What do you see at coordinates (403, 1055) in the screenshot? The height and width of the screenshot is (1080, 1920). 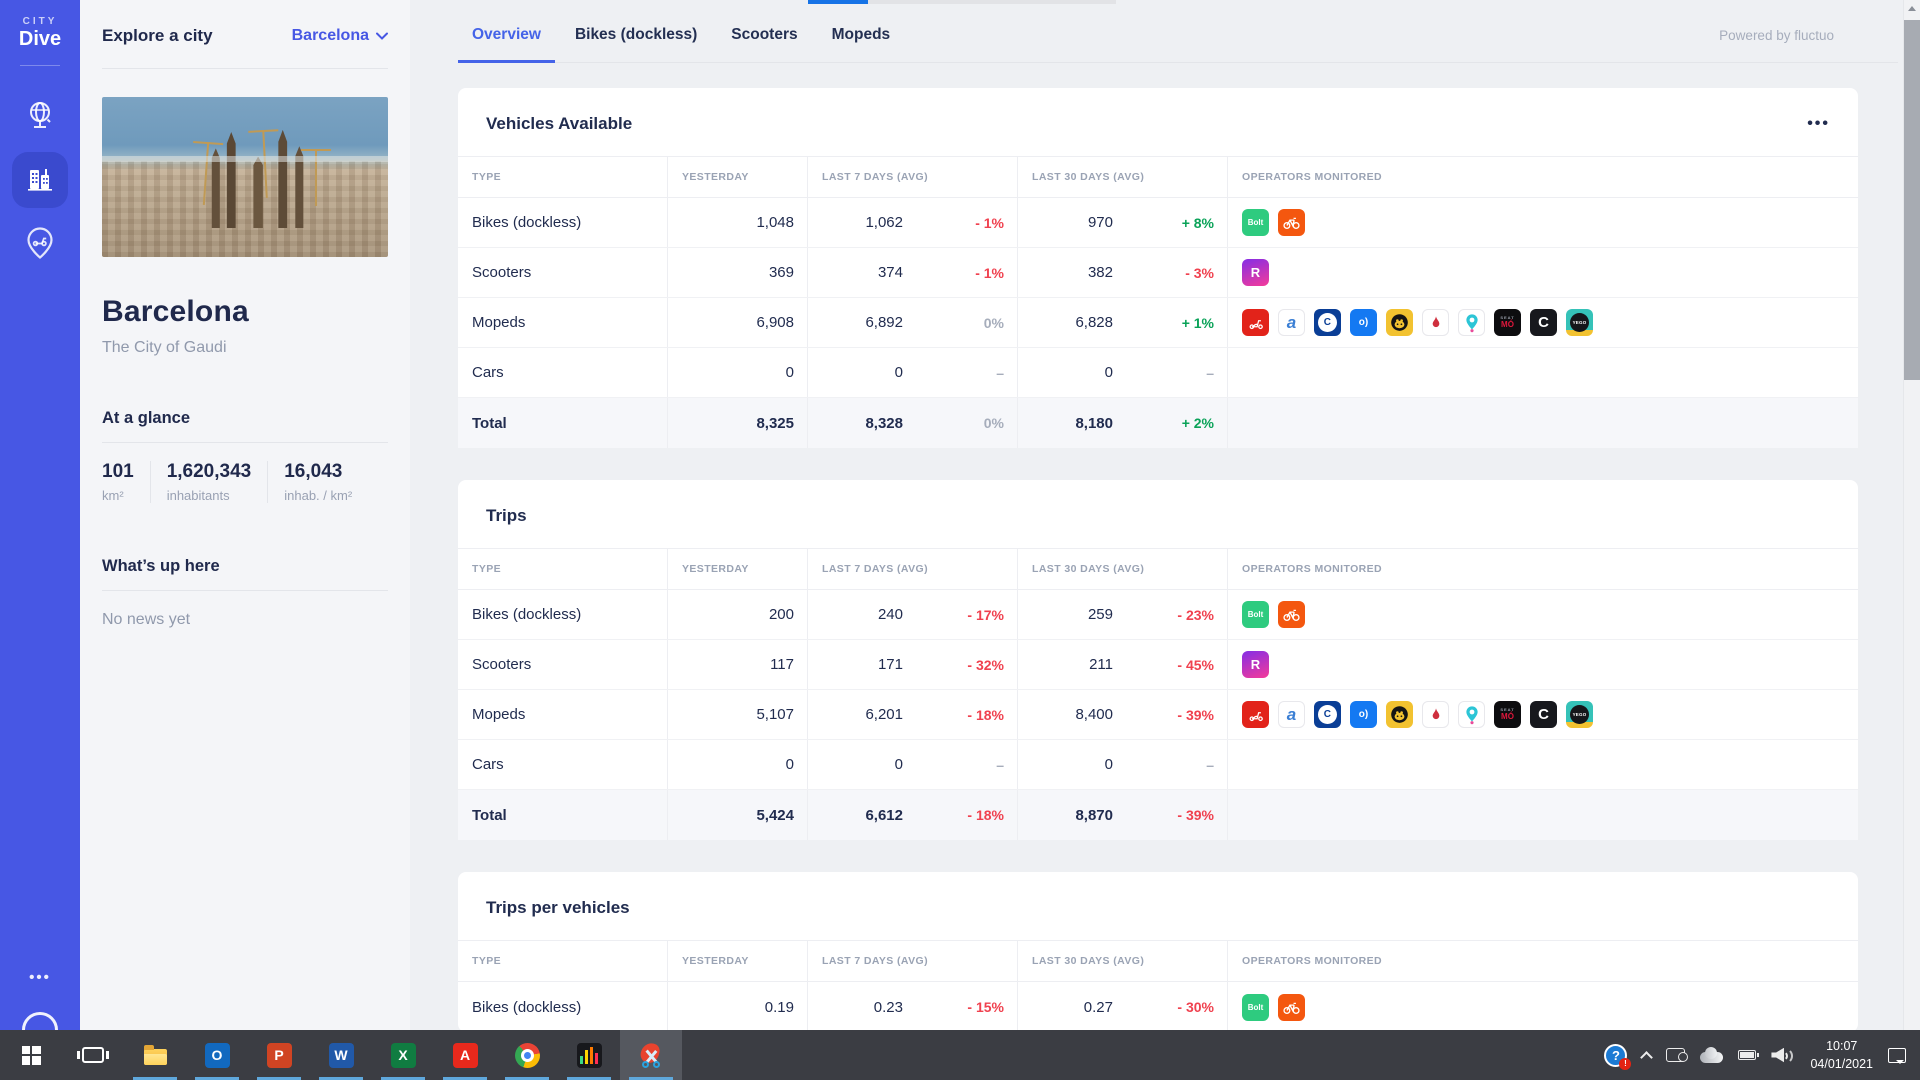 I see `excel-button: X` at bounding box center [403, 1055].